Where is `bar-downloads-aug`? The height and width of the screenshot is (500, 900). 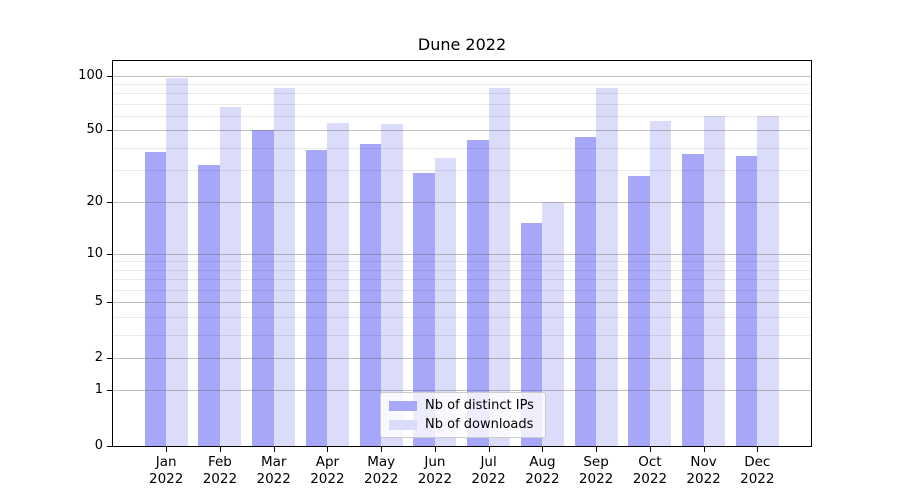
bar-downloads-aug is located at coordinates (553, 323).